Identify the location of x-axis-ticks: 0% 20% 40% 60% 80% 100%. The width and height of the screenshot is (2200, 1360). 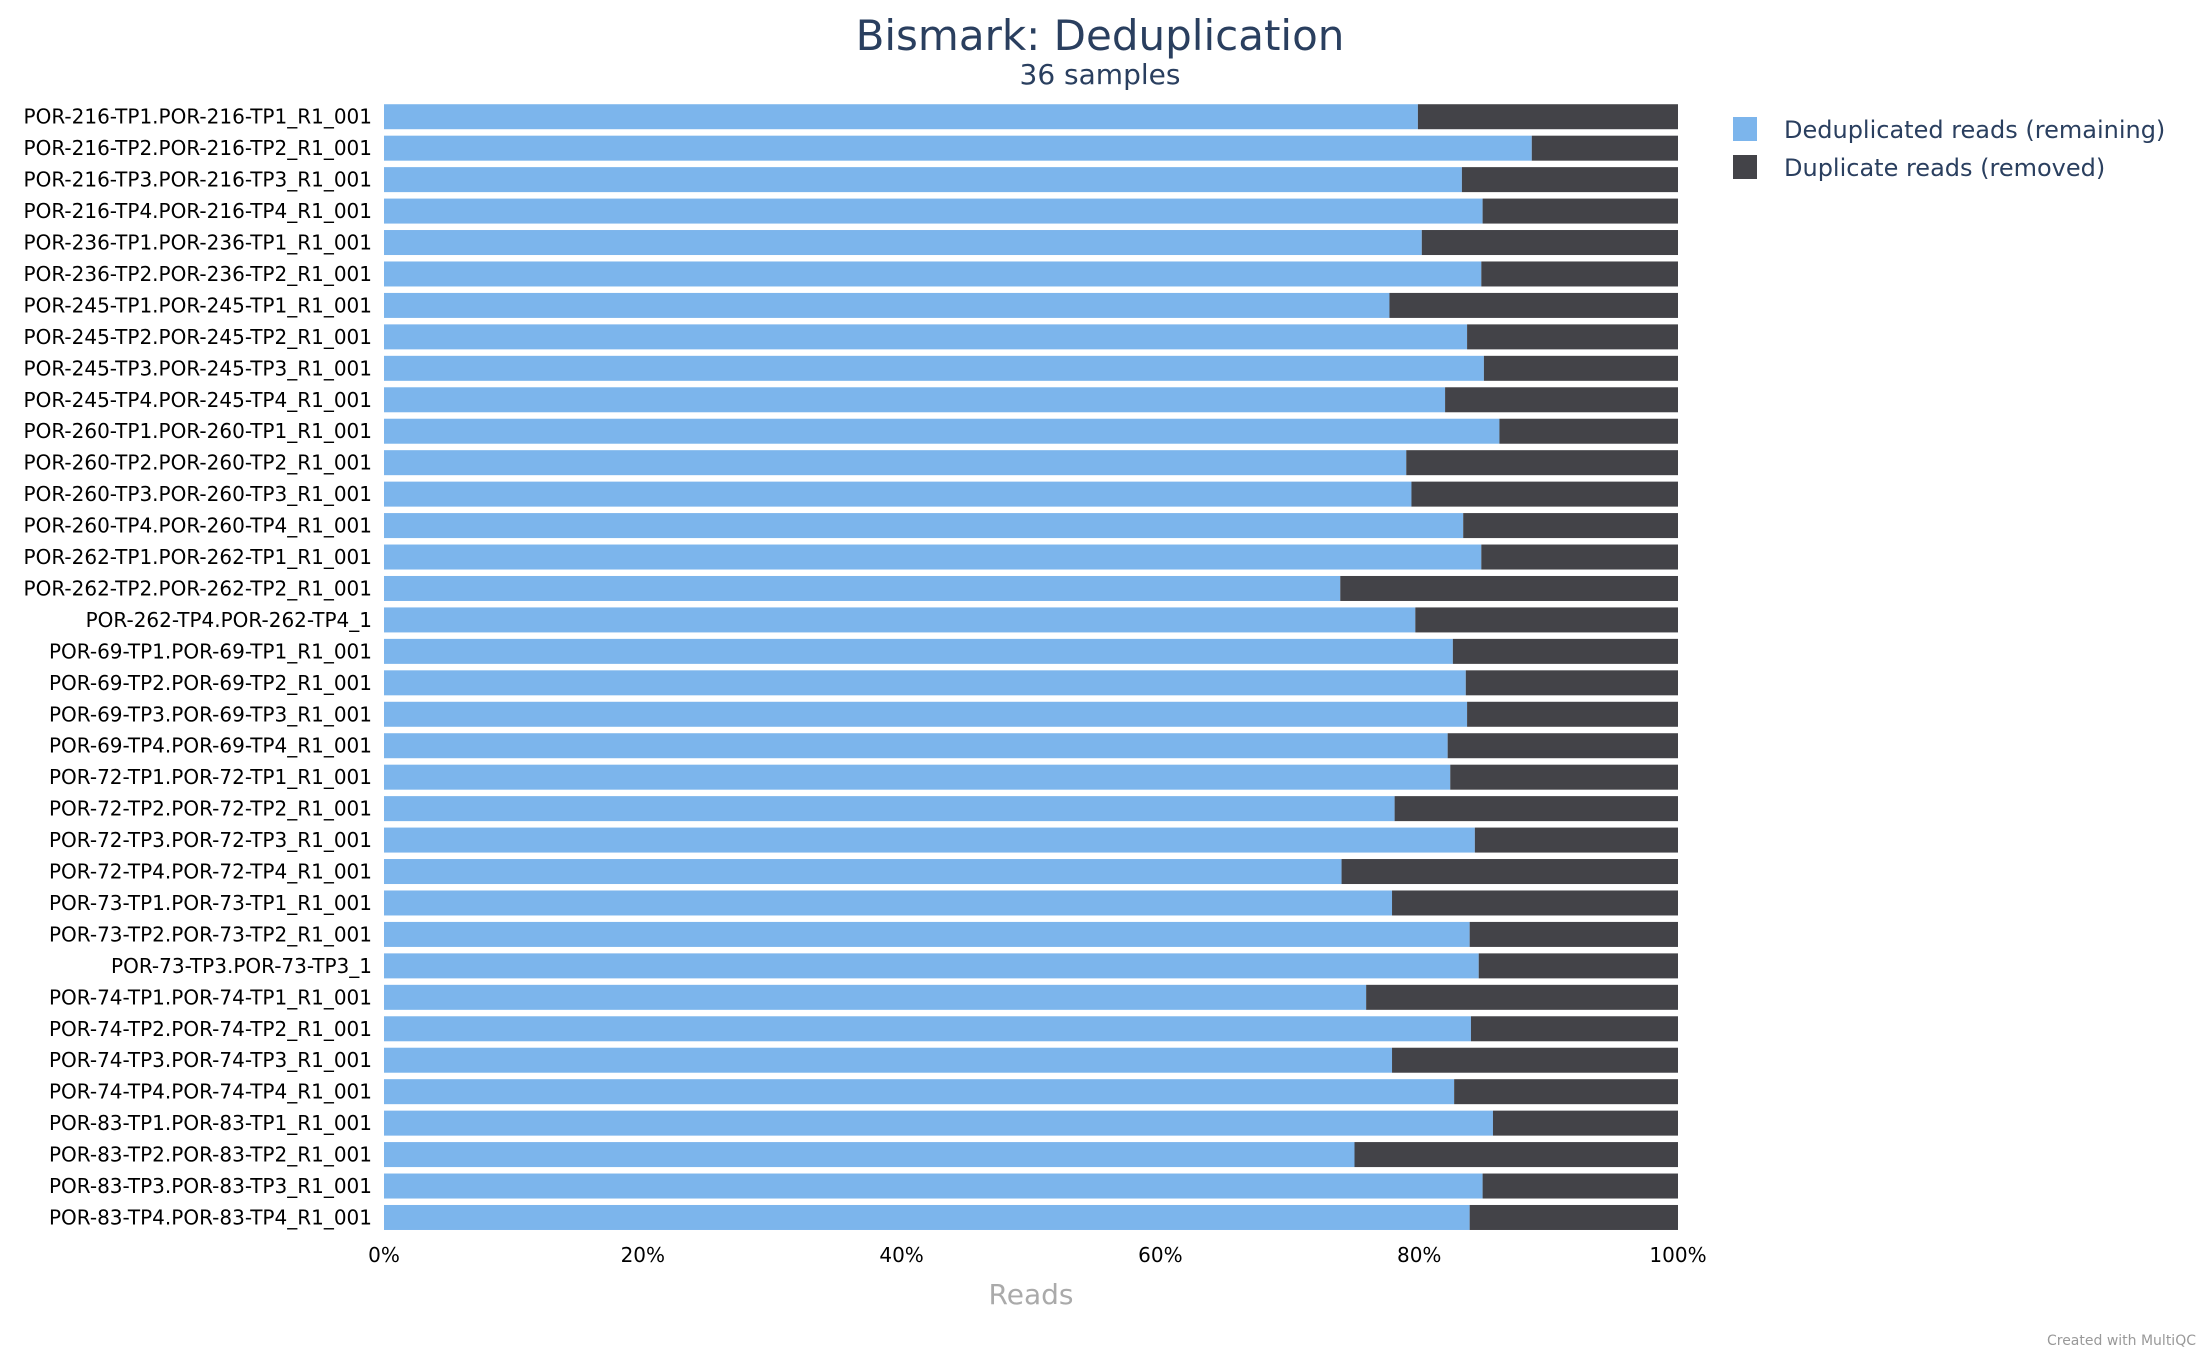
(1037, 1255).